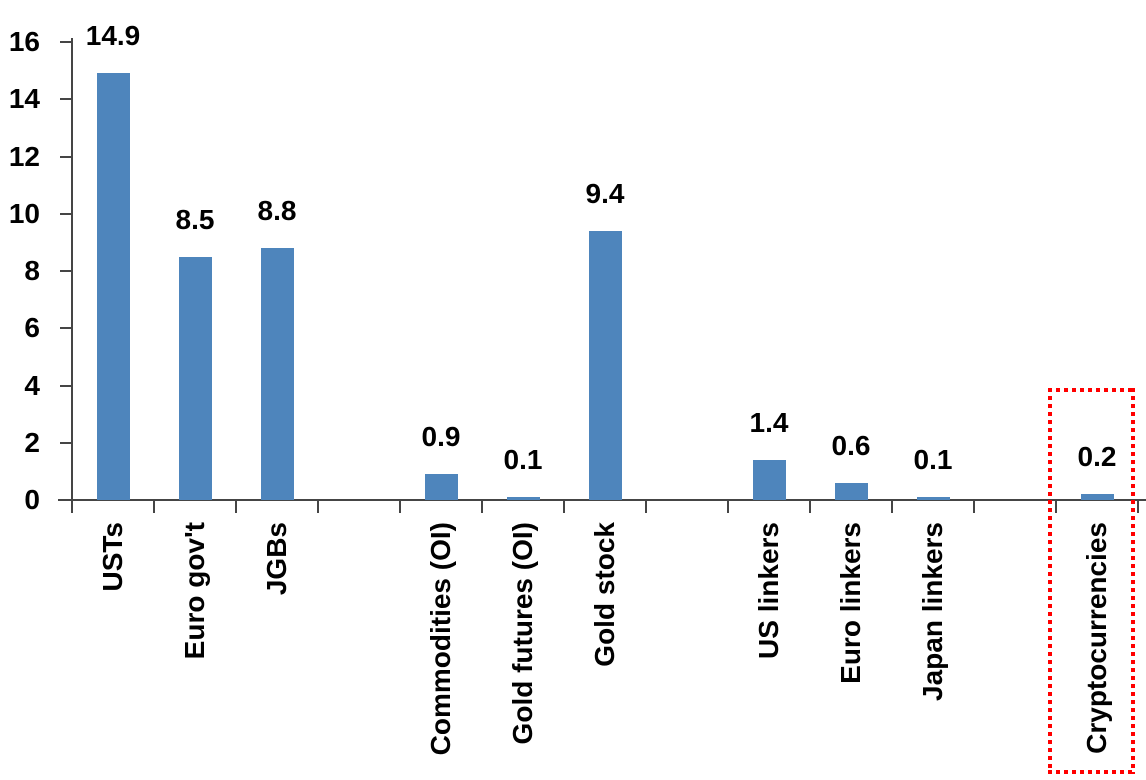 The width and height of the screenshot is (1146, 780). Describe the element at coordinates (933, 459) in the screenshot. I see `bar-value-label-japan-linkers: 0.1` at that location.